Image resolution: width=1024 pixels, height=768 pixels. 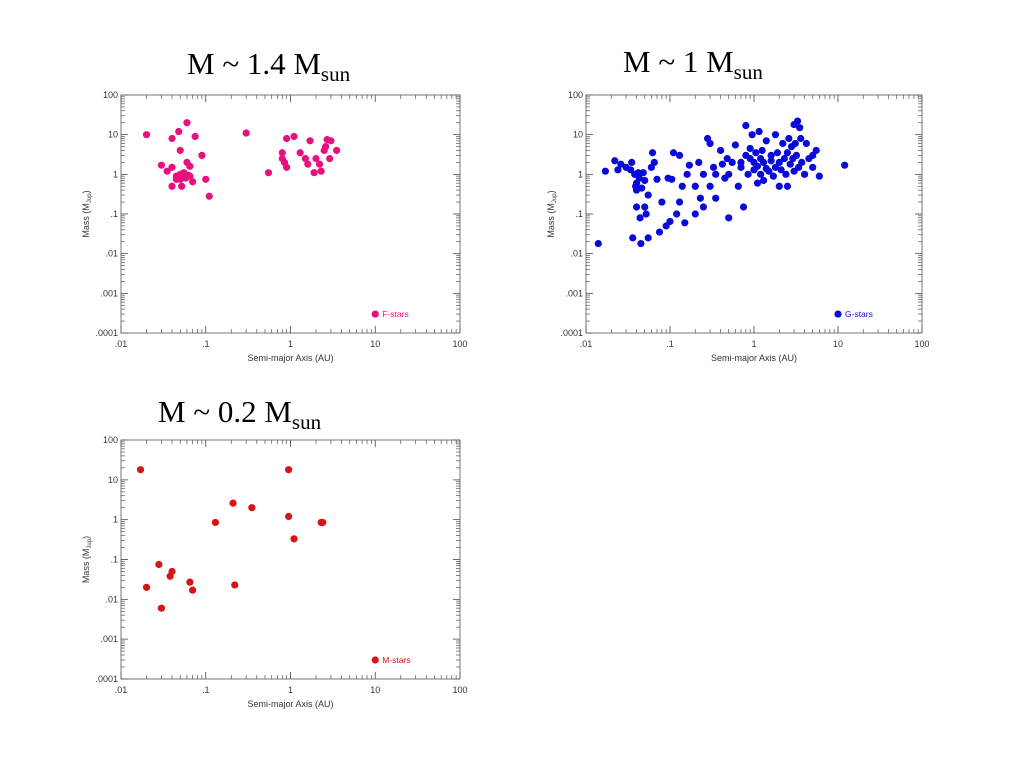 What do you see at coordinates (254, 63) in the screenshot?
I see `title-main: M ~ 1.4 M` at bounding box center [254, 63].